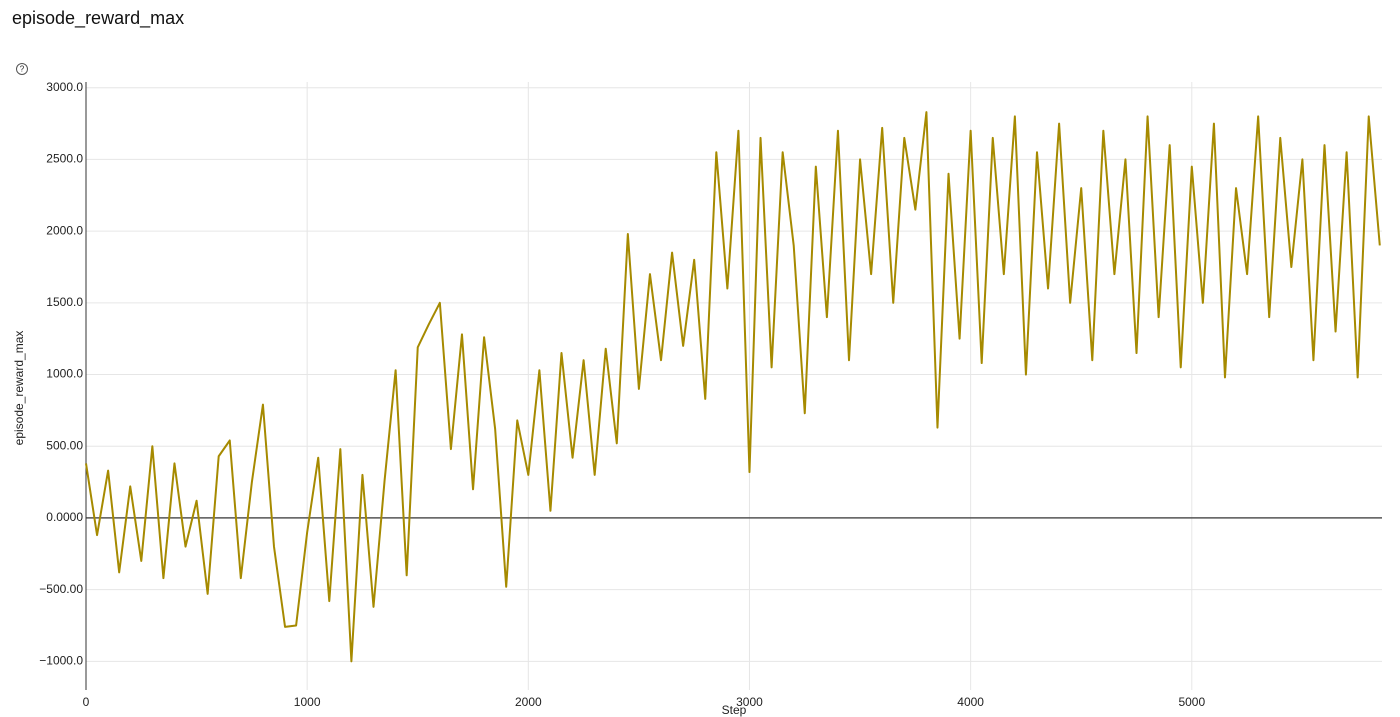 This screenshot has width=1400, height=717. What do you see at coordinates (64, 230) in the screenshot?
I see `y-tick-label: 2000.0` at bounding box center [64, 230].